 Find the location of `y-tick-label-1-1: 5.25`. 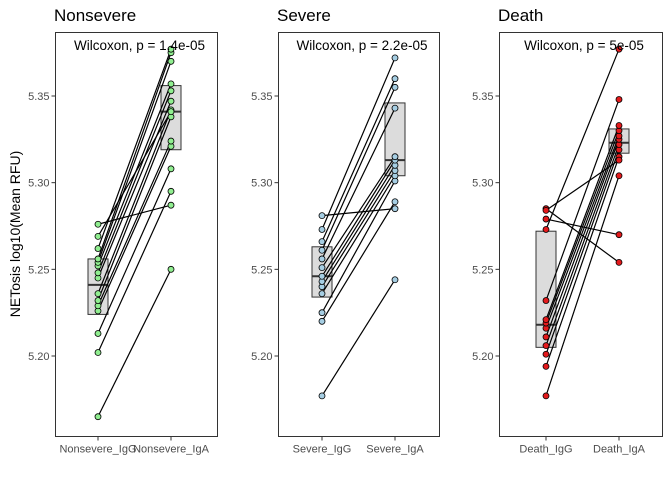

y-tick-label-1-1: 5.25 is located at coordinates (261, 270).